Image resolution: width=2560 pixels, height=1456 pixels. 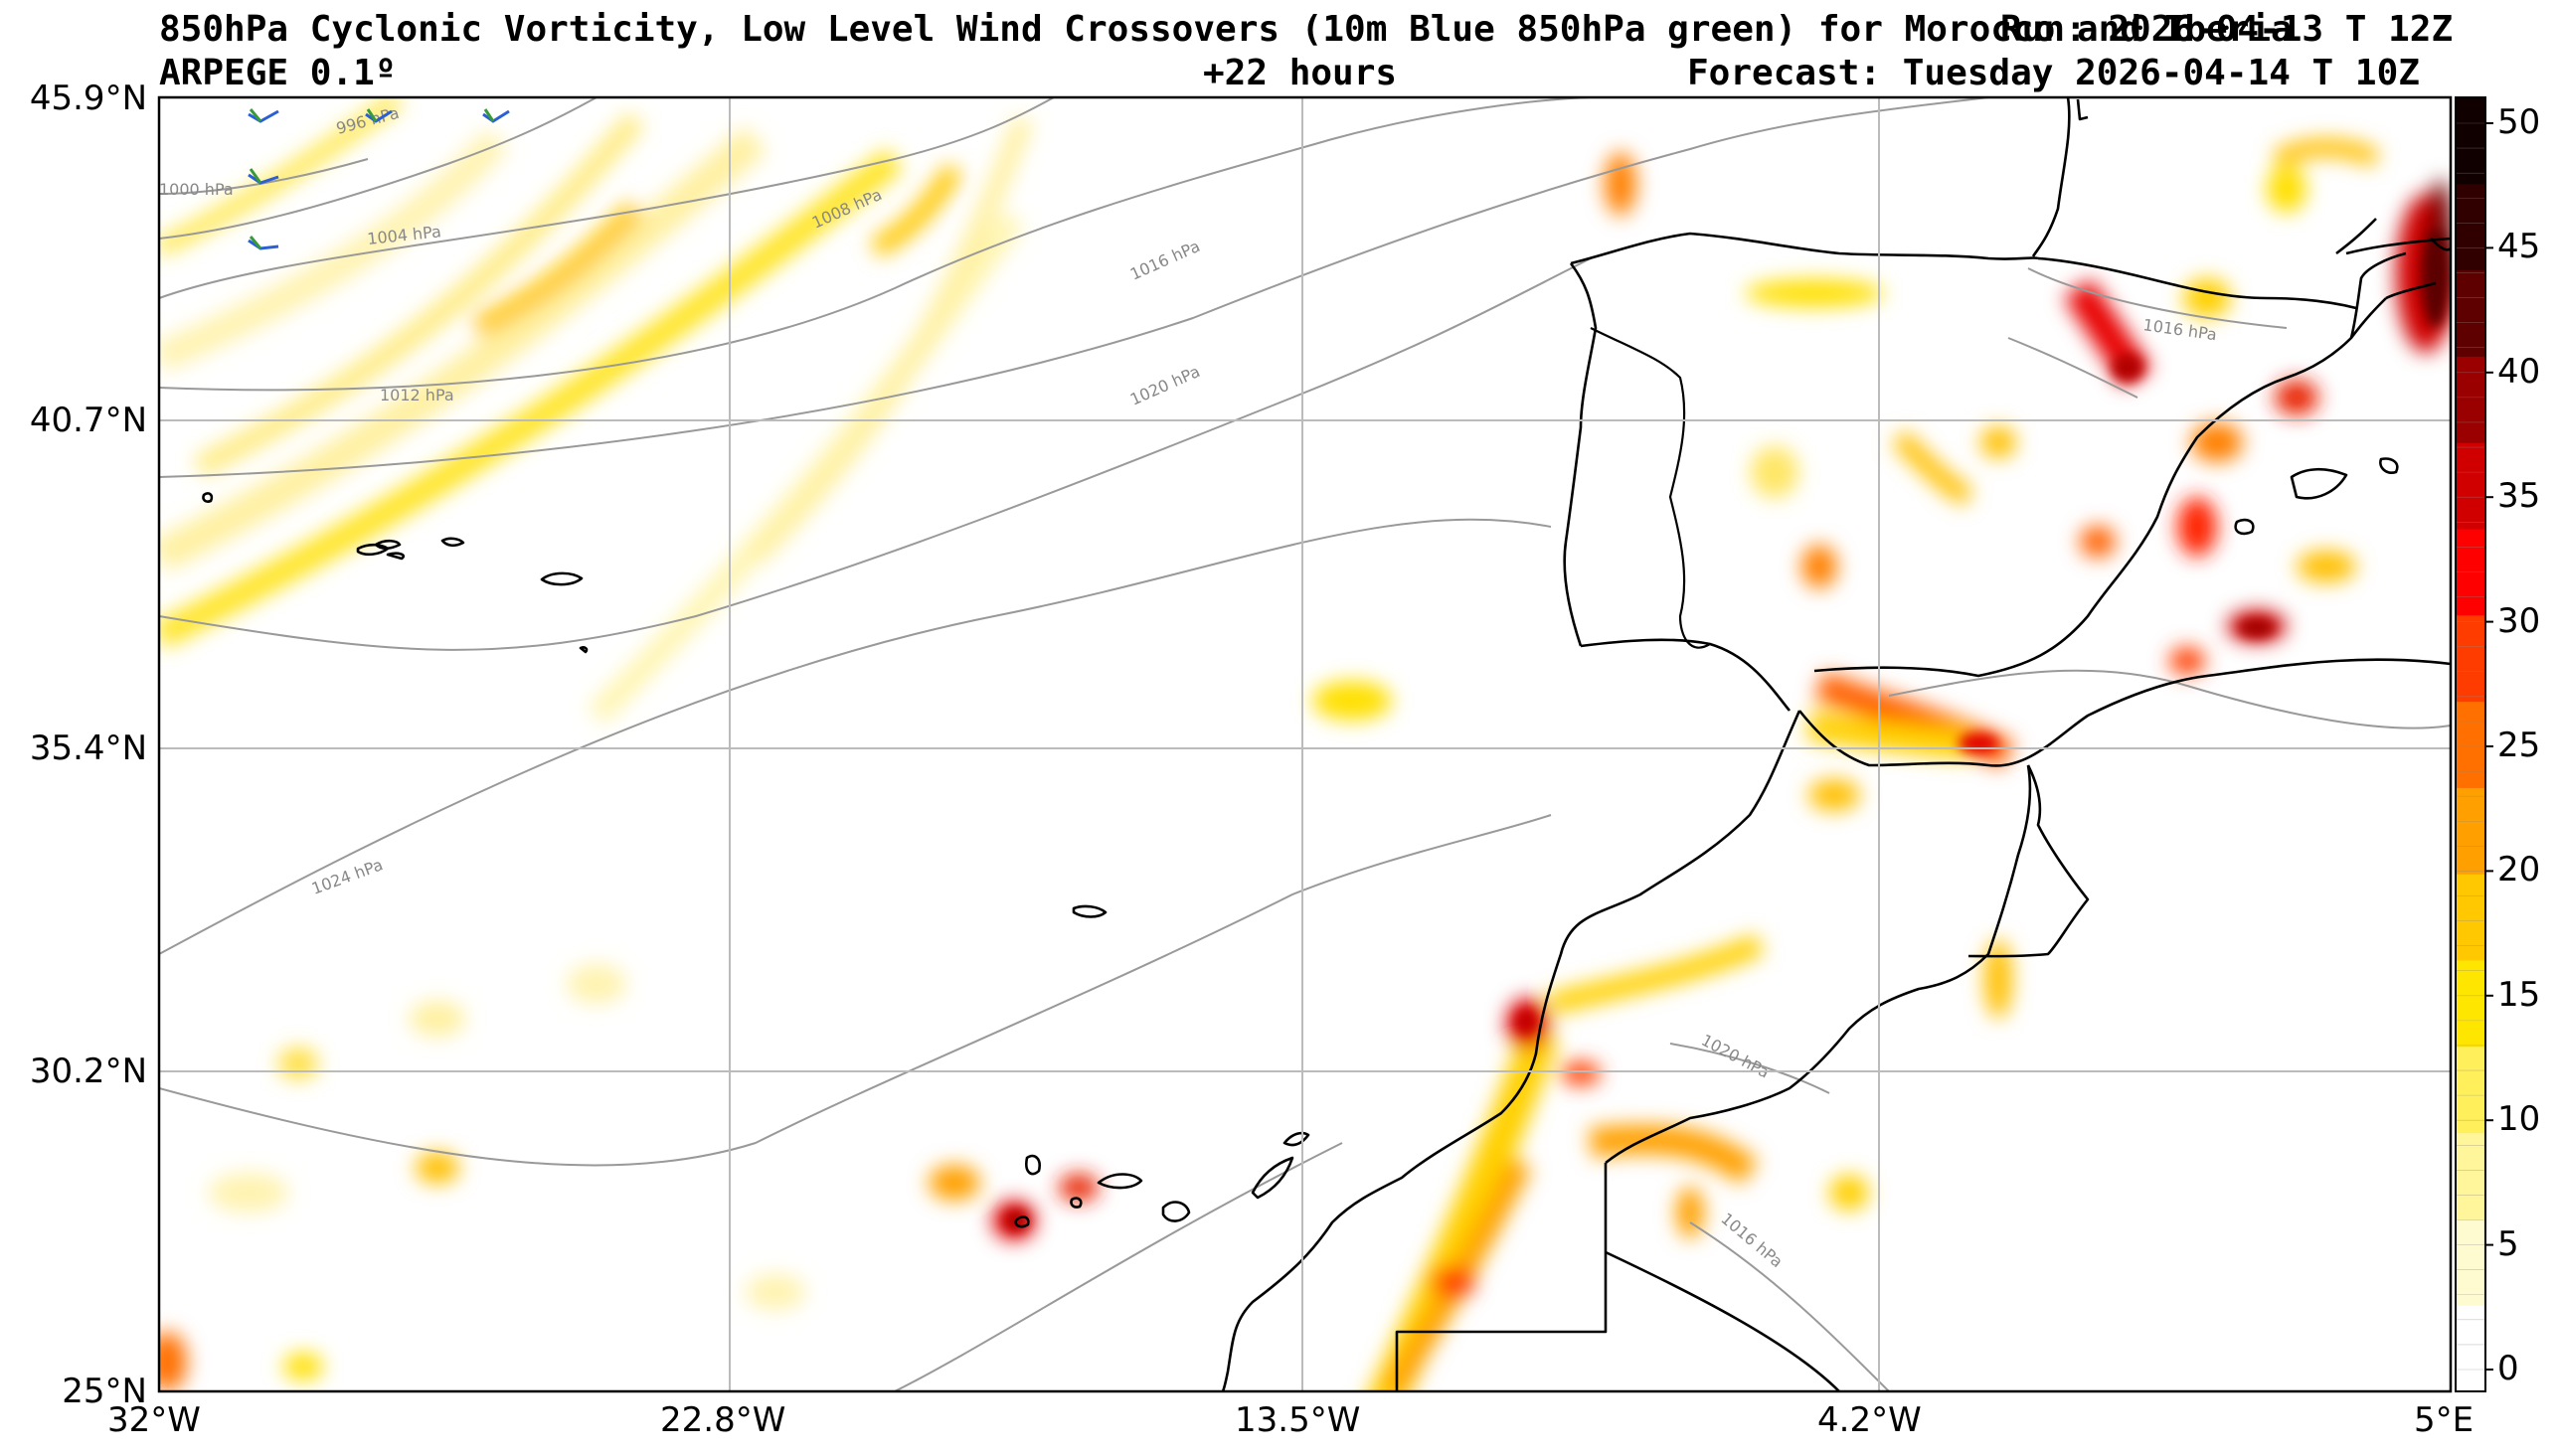 I want to click on lon-label-5e: 5°E, so click(x=2444, y=1420).